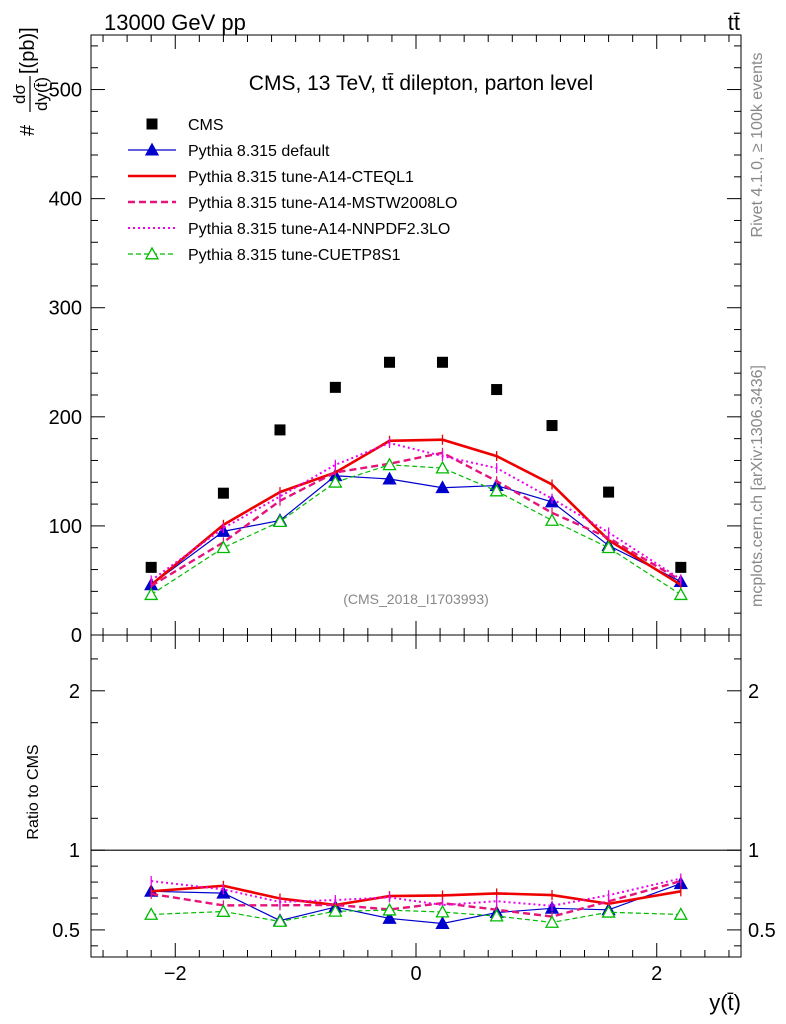 The width and height of the screenshot is (786, 1024). I want to click on legend-label: Pythia 8.315 tune-A14-MSTW2008LO, so click(322, 203).